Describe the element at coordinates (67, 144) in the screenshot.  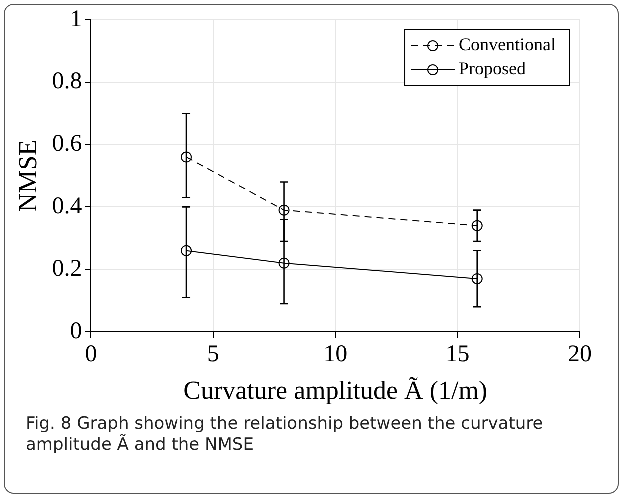
I see `y-tick-label: 0.6` at that location.